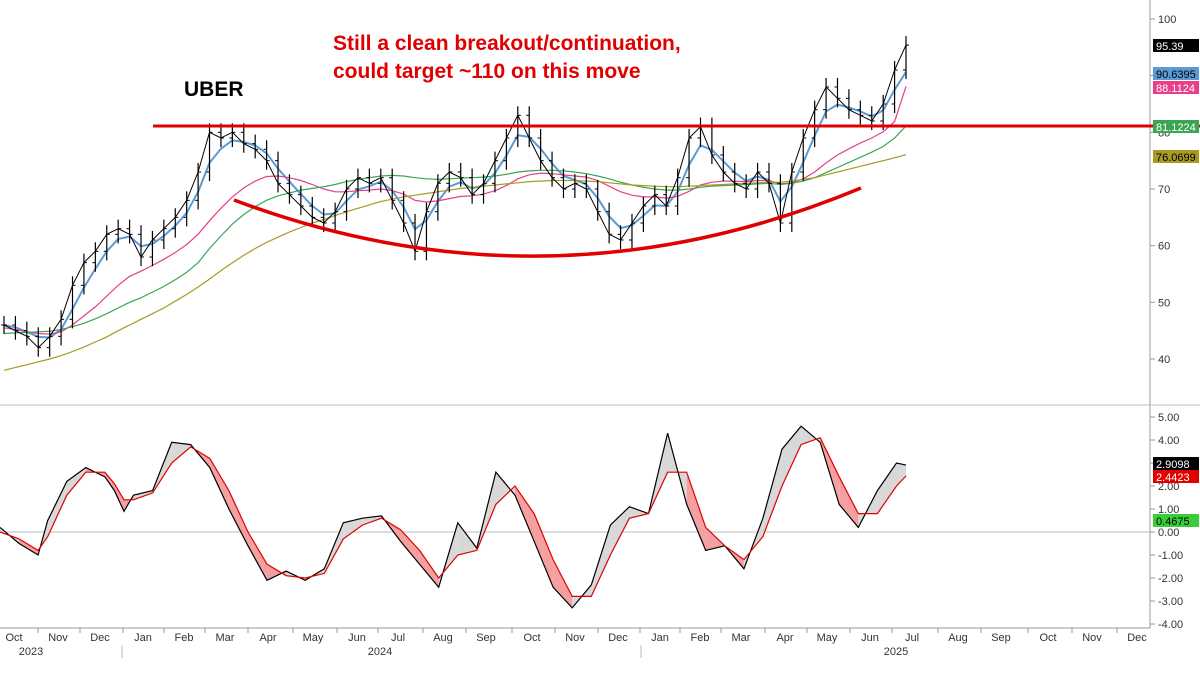 This screenshot has height=675, width=1200. What do you see at coordinates (1168, 418) in the screenshot?
I see `osc-y-tick-label: 5.00` at bounding box center [1168, 418].